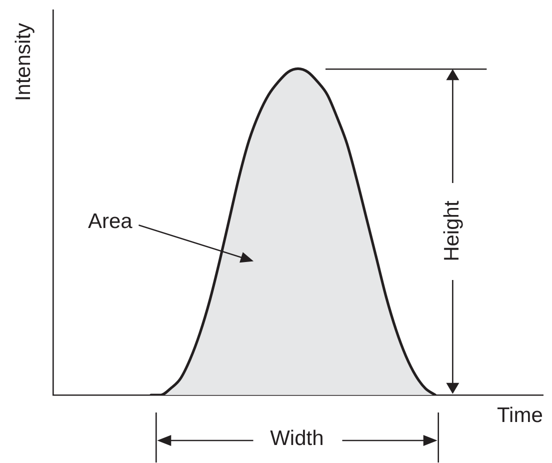 The image size is (552, 463). What do you see at coordinates (110, 222) in the screenshot?
I see `annotation: Area` at bounding box center [110, 222].